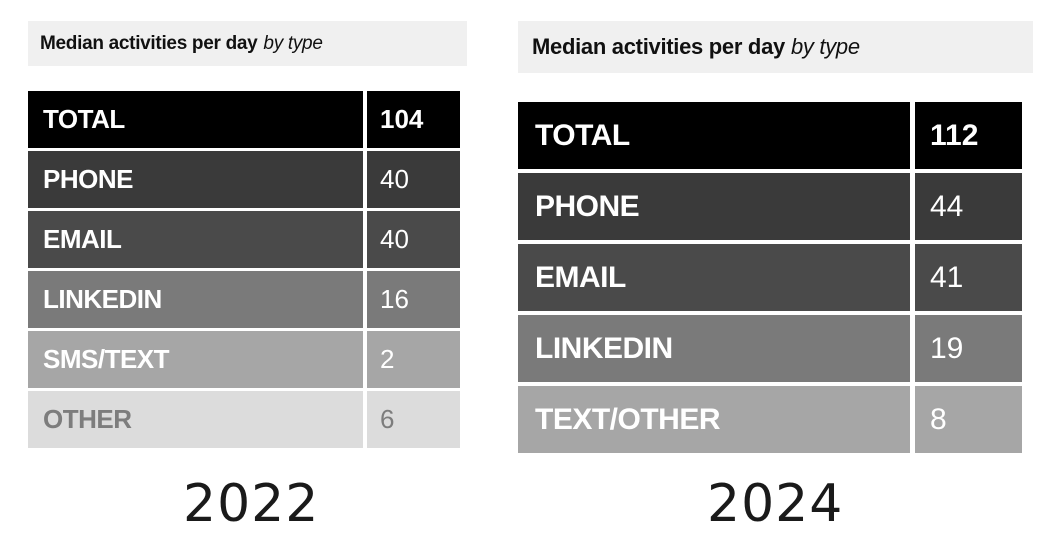 This screenshot has width=1052, height=553. I want to click on year-label-2022: 2022, so click(251, 504).